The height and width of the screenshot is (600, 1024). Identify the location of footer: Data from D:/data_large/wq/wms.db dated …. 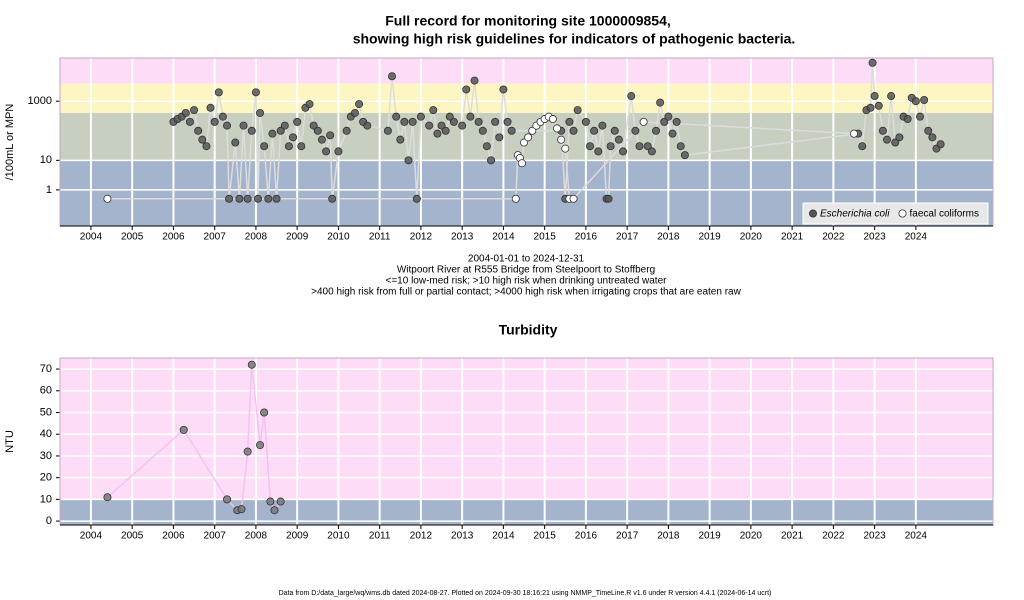
(525, 593).